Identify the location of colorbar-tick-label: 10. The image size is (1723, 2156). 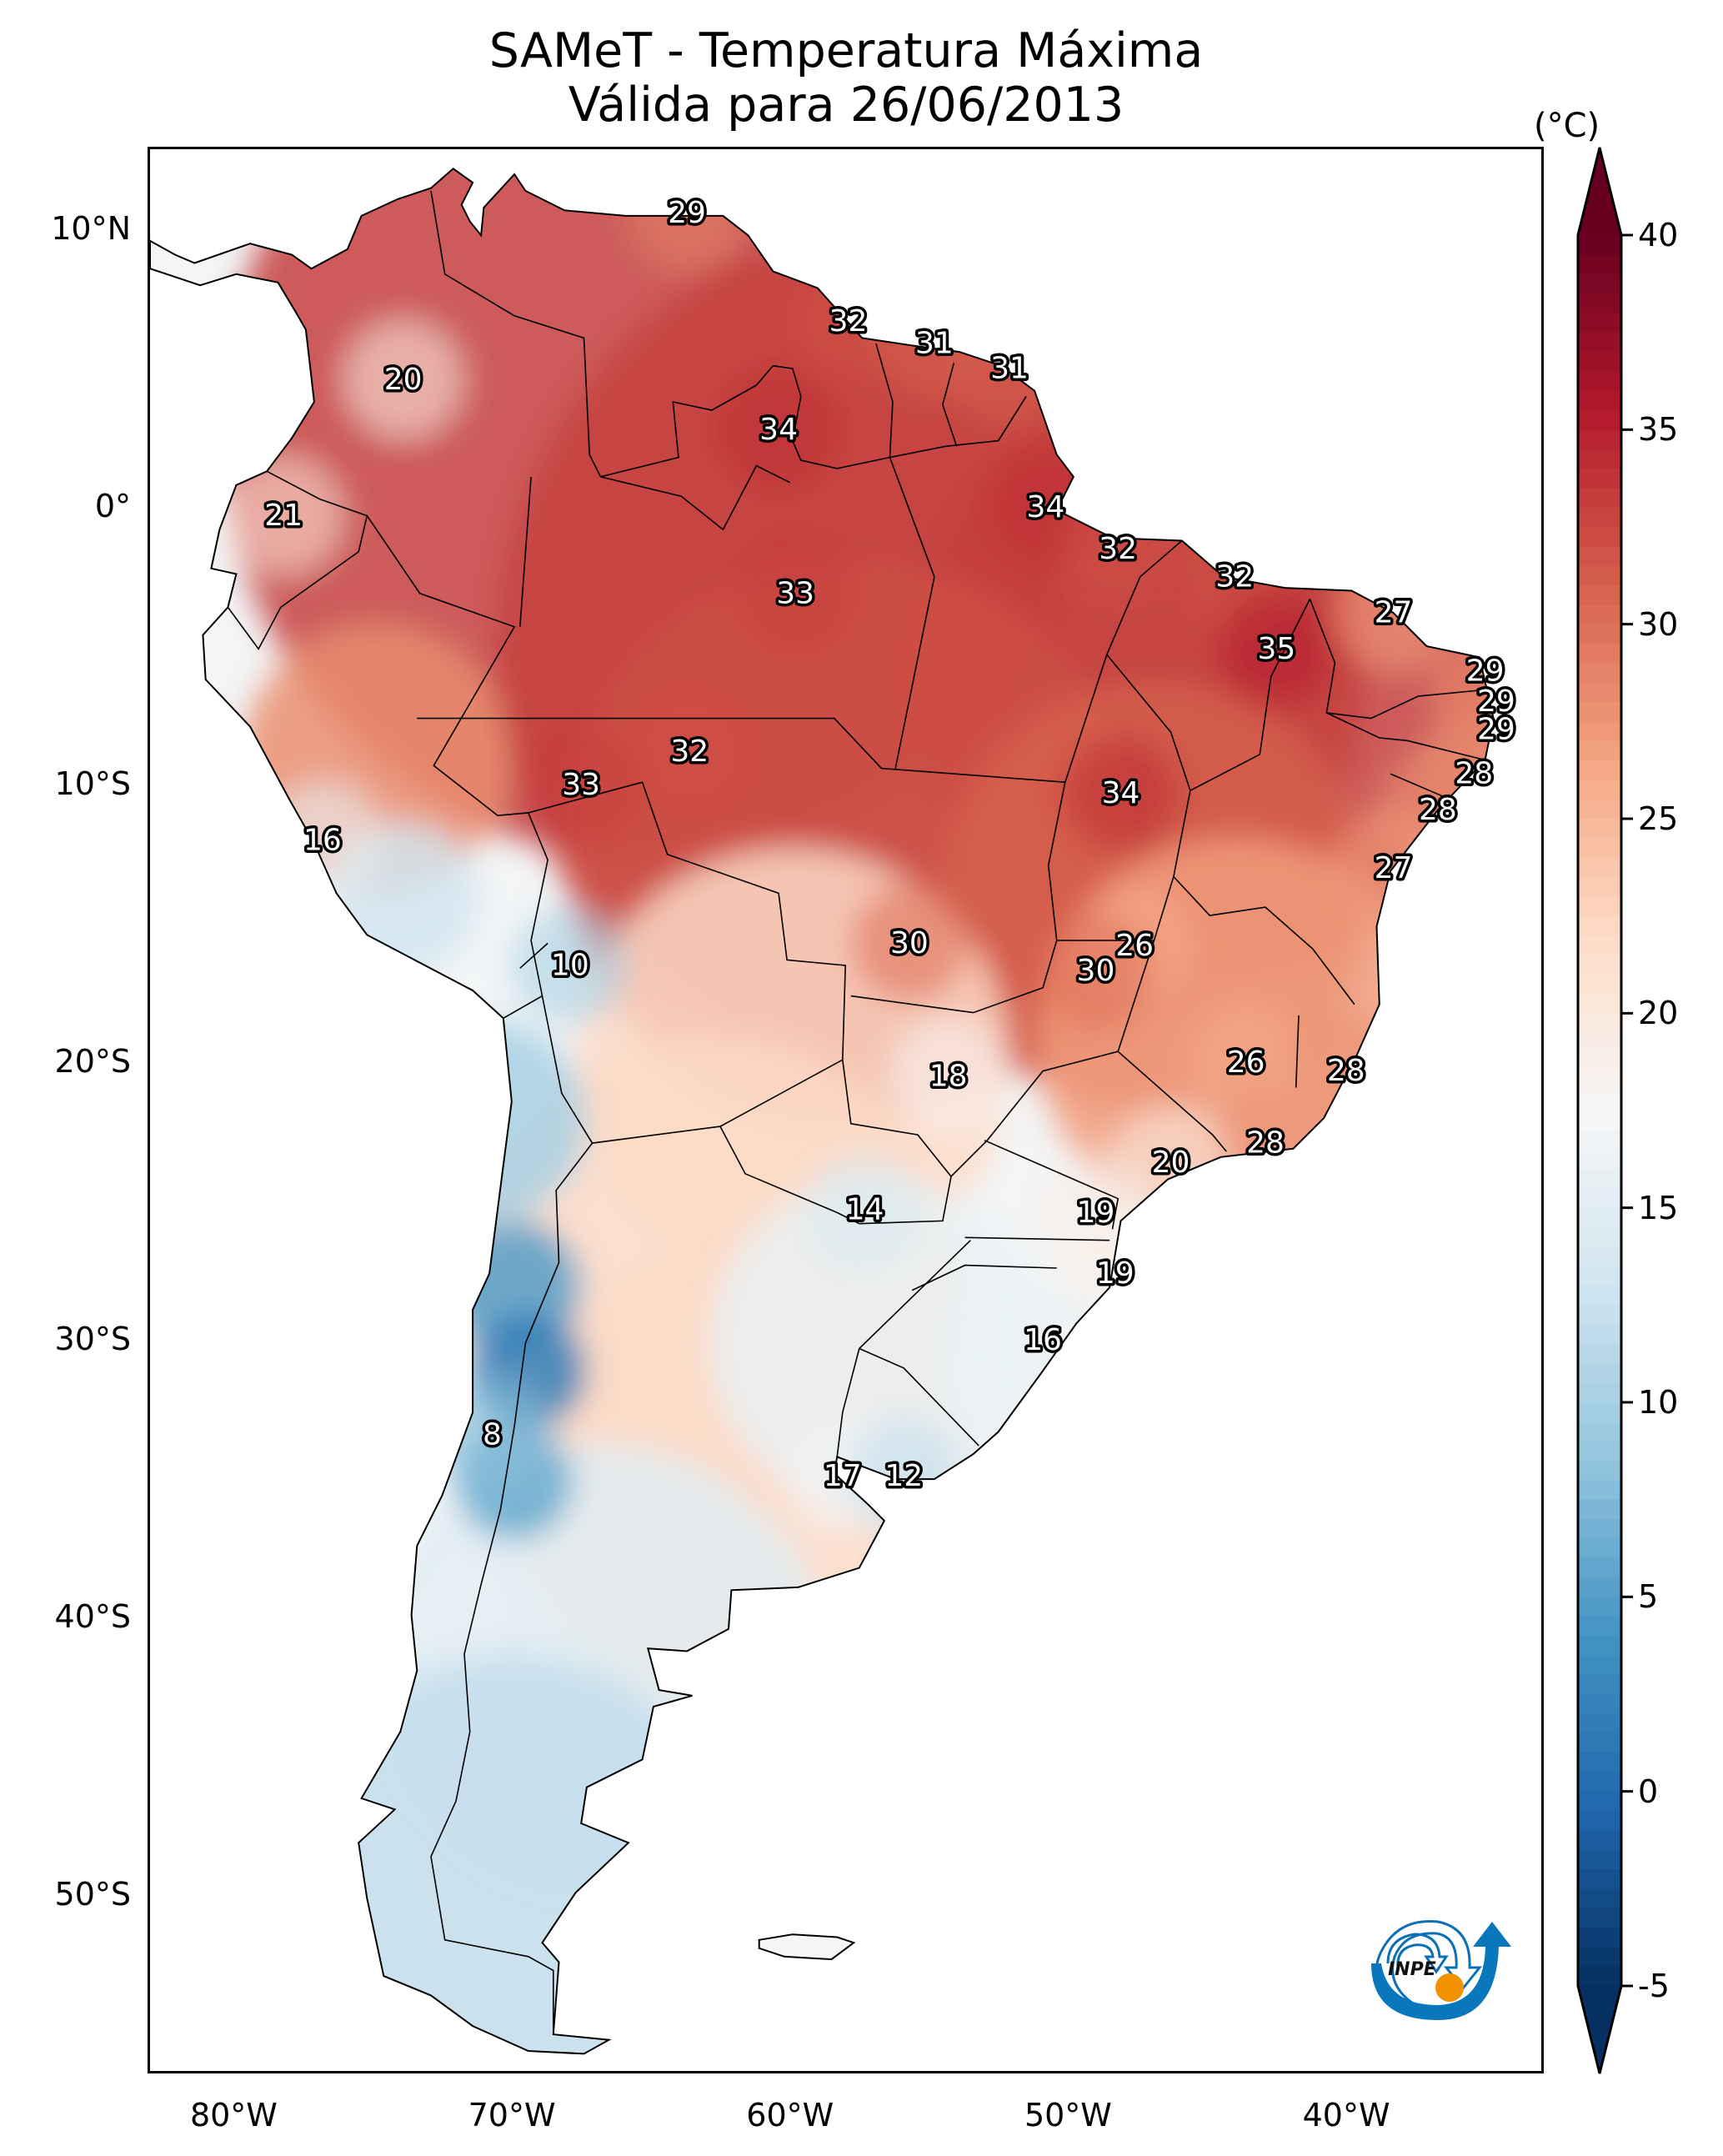
(1659, 1402).